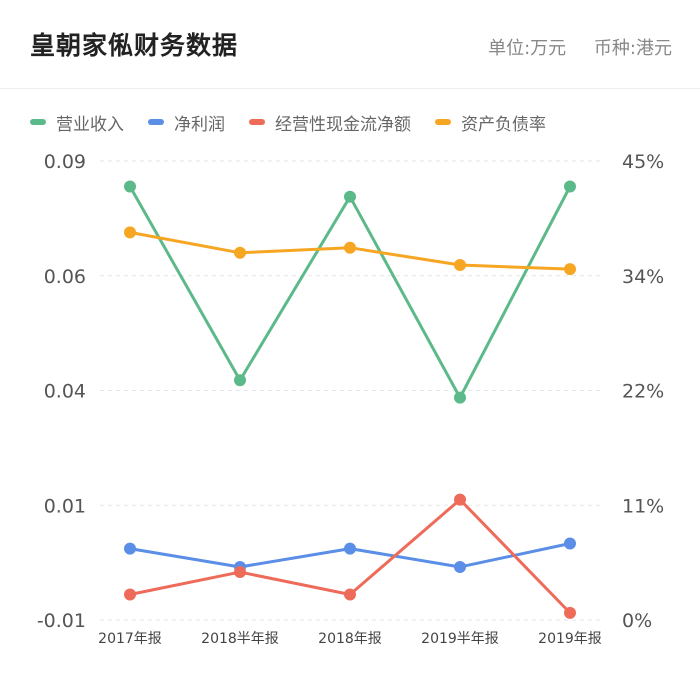  Describe the element at coordinates (350, 44) in the screenshot. I see `header: 皇朝家俬财务数据 单位:万元 币种:港元` at that location.